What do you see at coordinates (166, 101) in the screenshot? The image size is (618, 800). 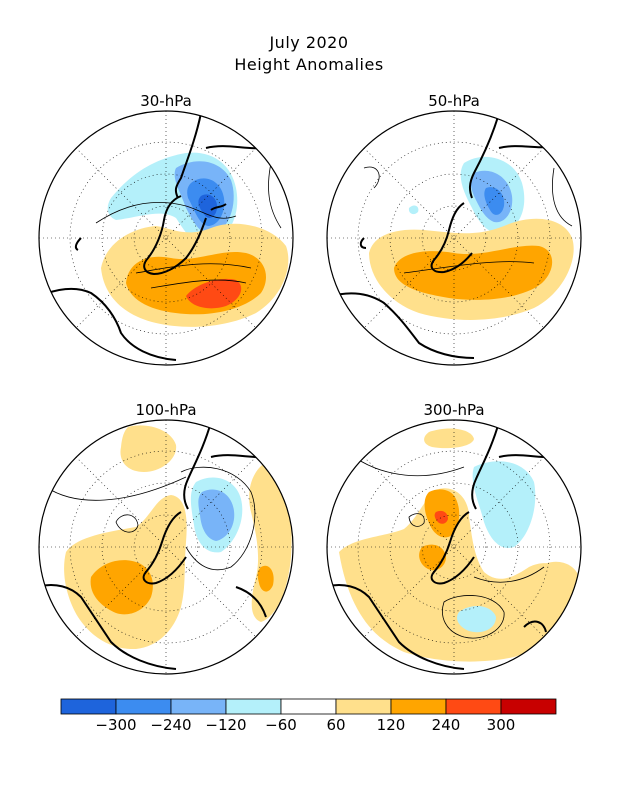 I see `panel-label-30hpa: 30-hPa` at bounding box center [166, 101].